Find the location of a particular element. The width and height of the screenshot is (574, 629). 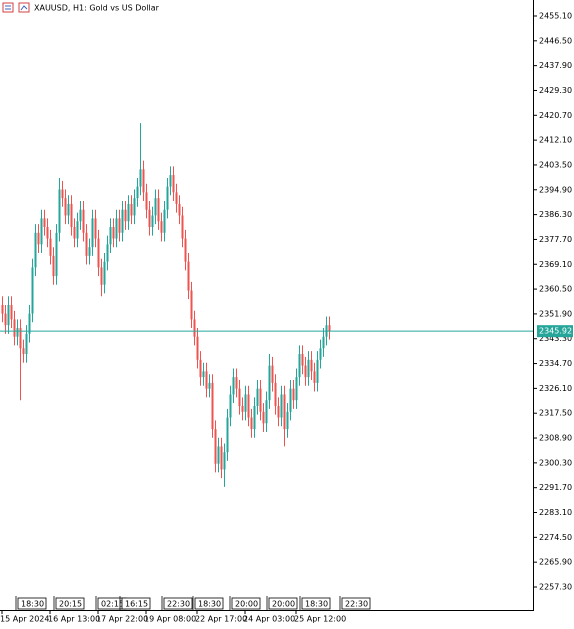

time-marker-label: 20:00 is located at coordinates (246, 604).